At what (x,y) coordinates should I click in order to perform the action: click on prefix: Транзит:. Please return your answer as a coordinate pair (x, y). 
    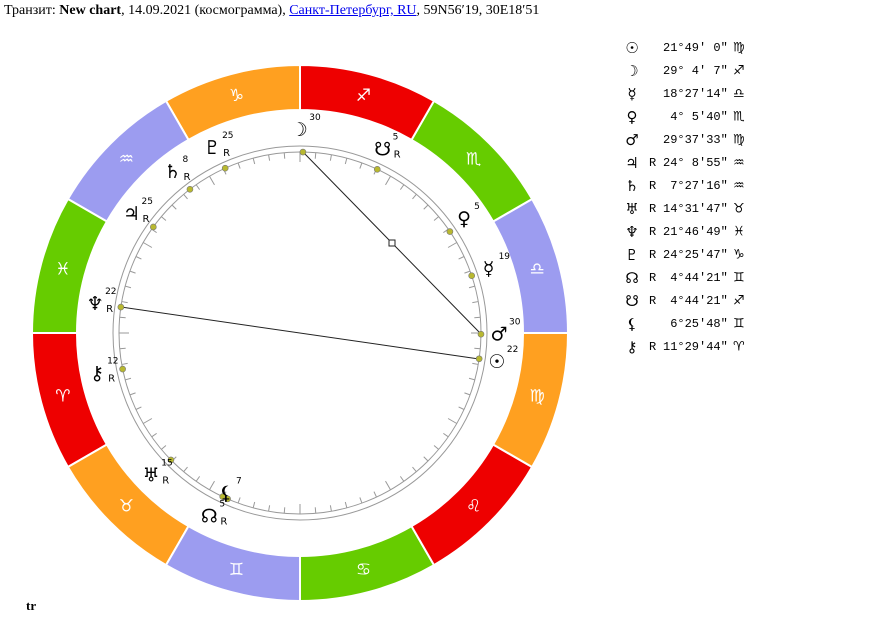
    Looking at the image, I should click on (30, 10).